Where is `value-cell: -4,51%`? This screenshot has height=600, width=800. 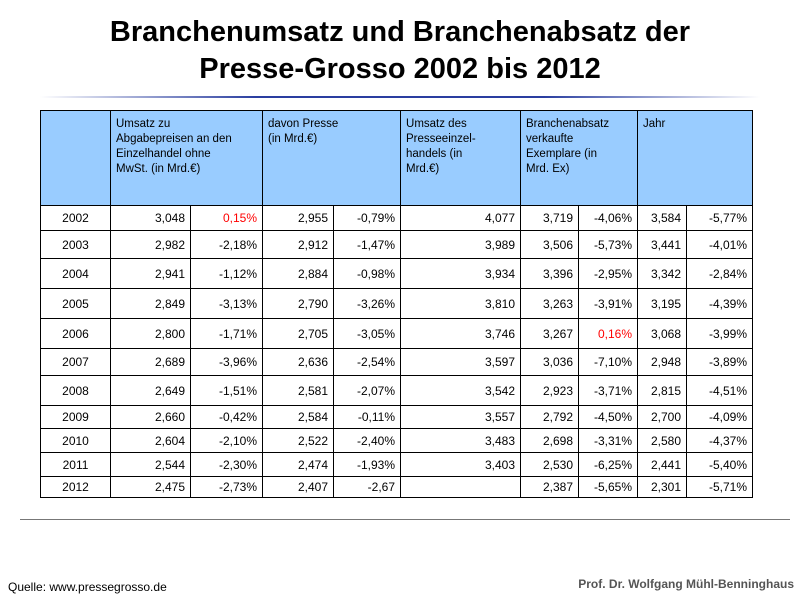 value-cell: -4,51% is located at coordinates (720, 390).